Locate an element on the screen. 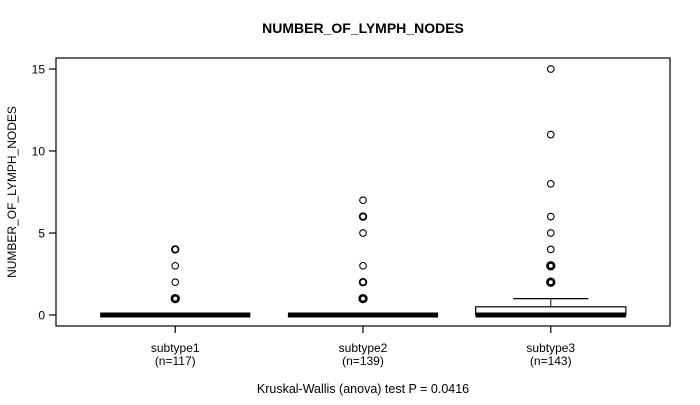  group-count-label: (n=117) is located at coordinates (175, 361).